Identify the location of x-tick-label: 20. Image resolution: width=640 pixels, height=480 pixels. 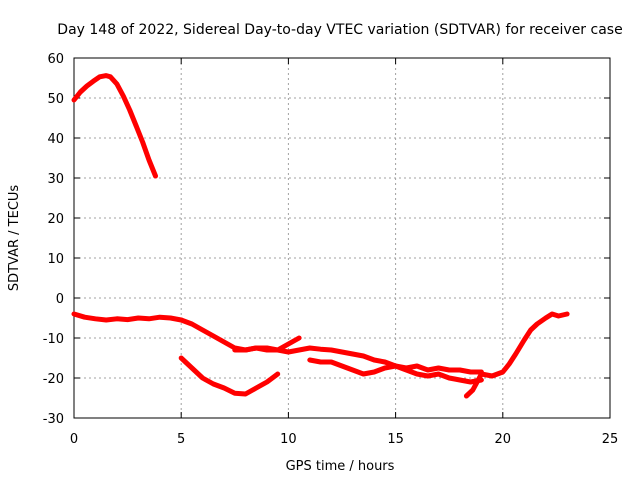
(503, 439).